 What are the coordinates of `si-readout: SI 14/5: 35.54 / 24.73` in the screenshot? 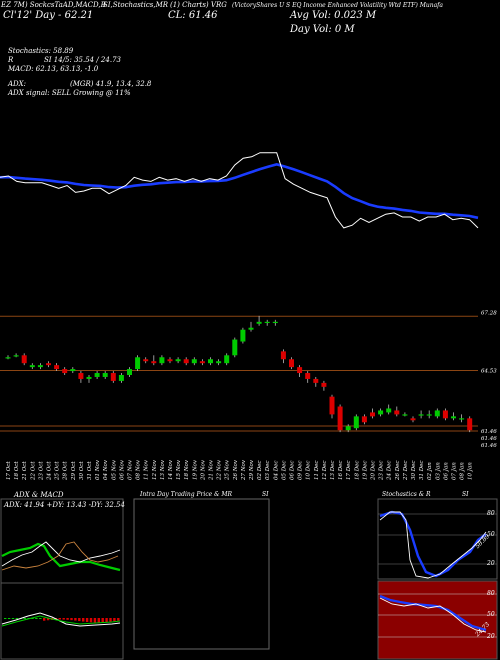 It's located at (82, 60).